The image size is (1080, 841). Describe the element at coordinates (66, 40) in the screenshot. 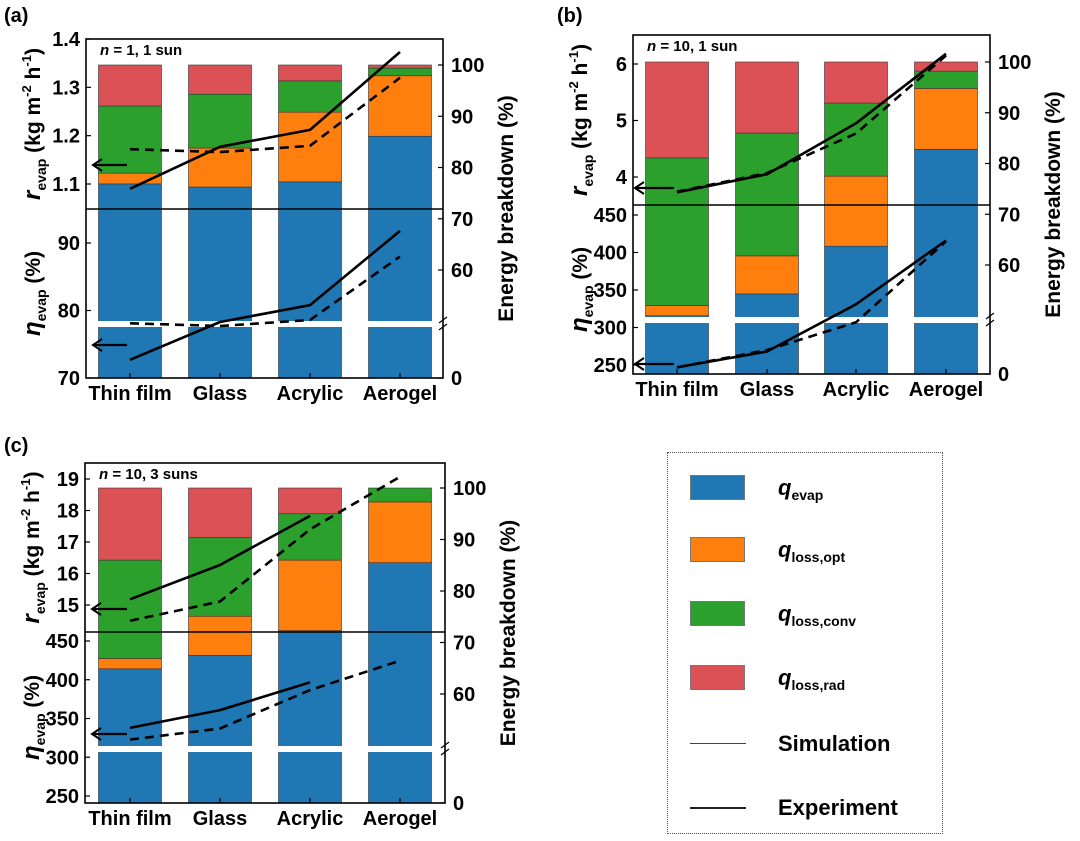

I see `upper-left-tick-label: 1.4` at that location.